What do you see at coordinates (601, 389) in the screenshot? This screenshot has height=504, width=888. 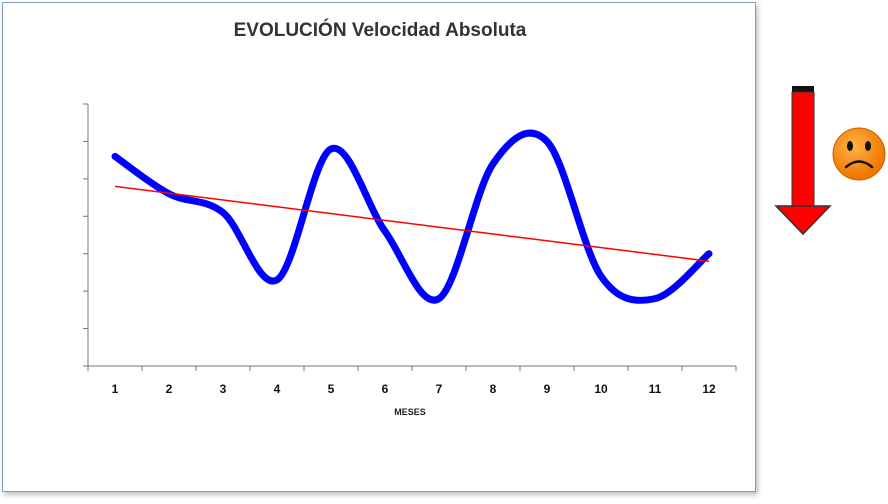 I see `x-tick-label: 10` at bounding box center [601, 389].